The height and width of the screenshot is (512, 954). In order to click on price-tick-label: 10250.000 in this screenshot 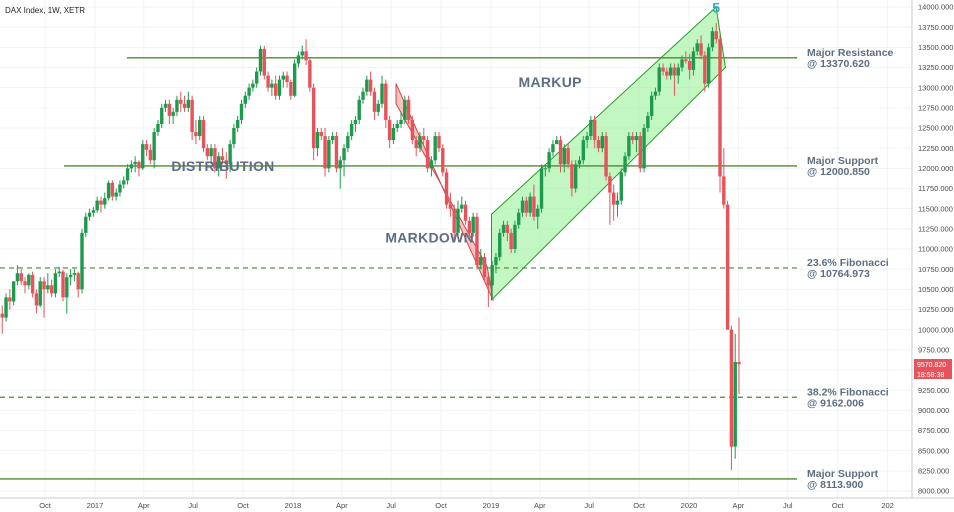, I will do `click(935, 309)`.